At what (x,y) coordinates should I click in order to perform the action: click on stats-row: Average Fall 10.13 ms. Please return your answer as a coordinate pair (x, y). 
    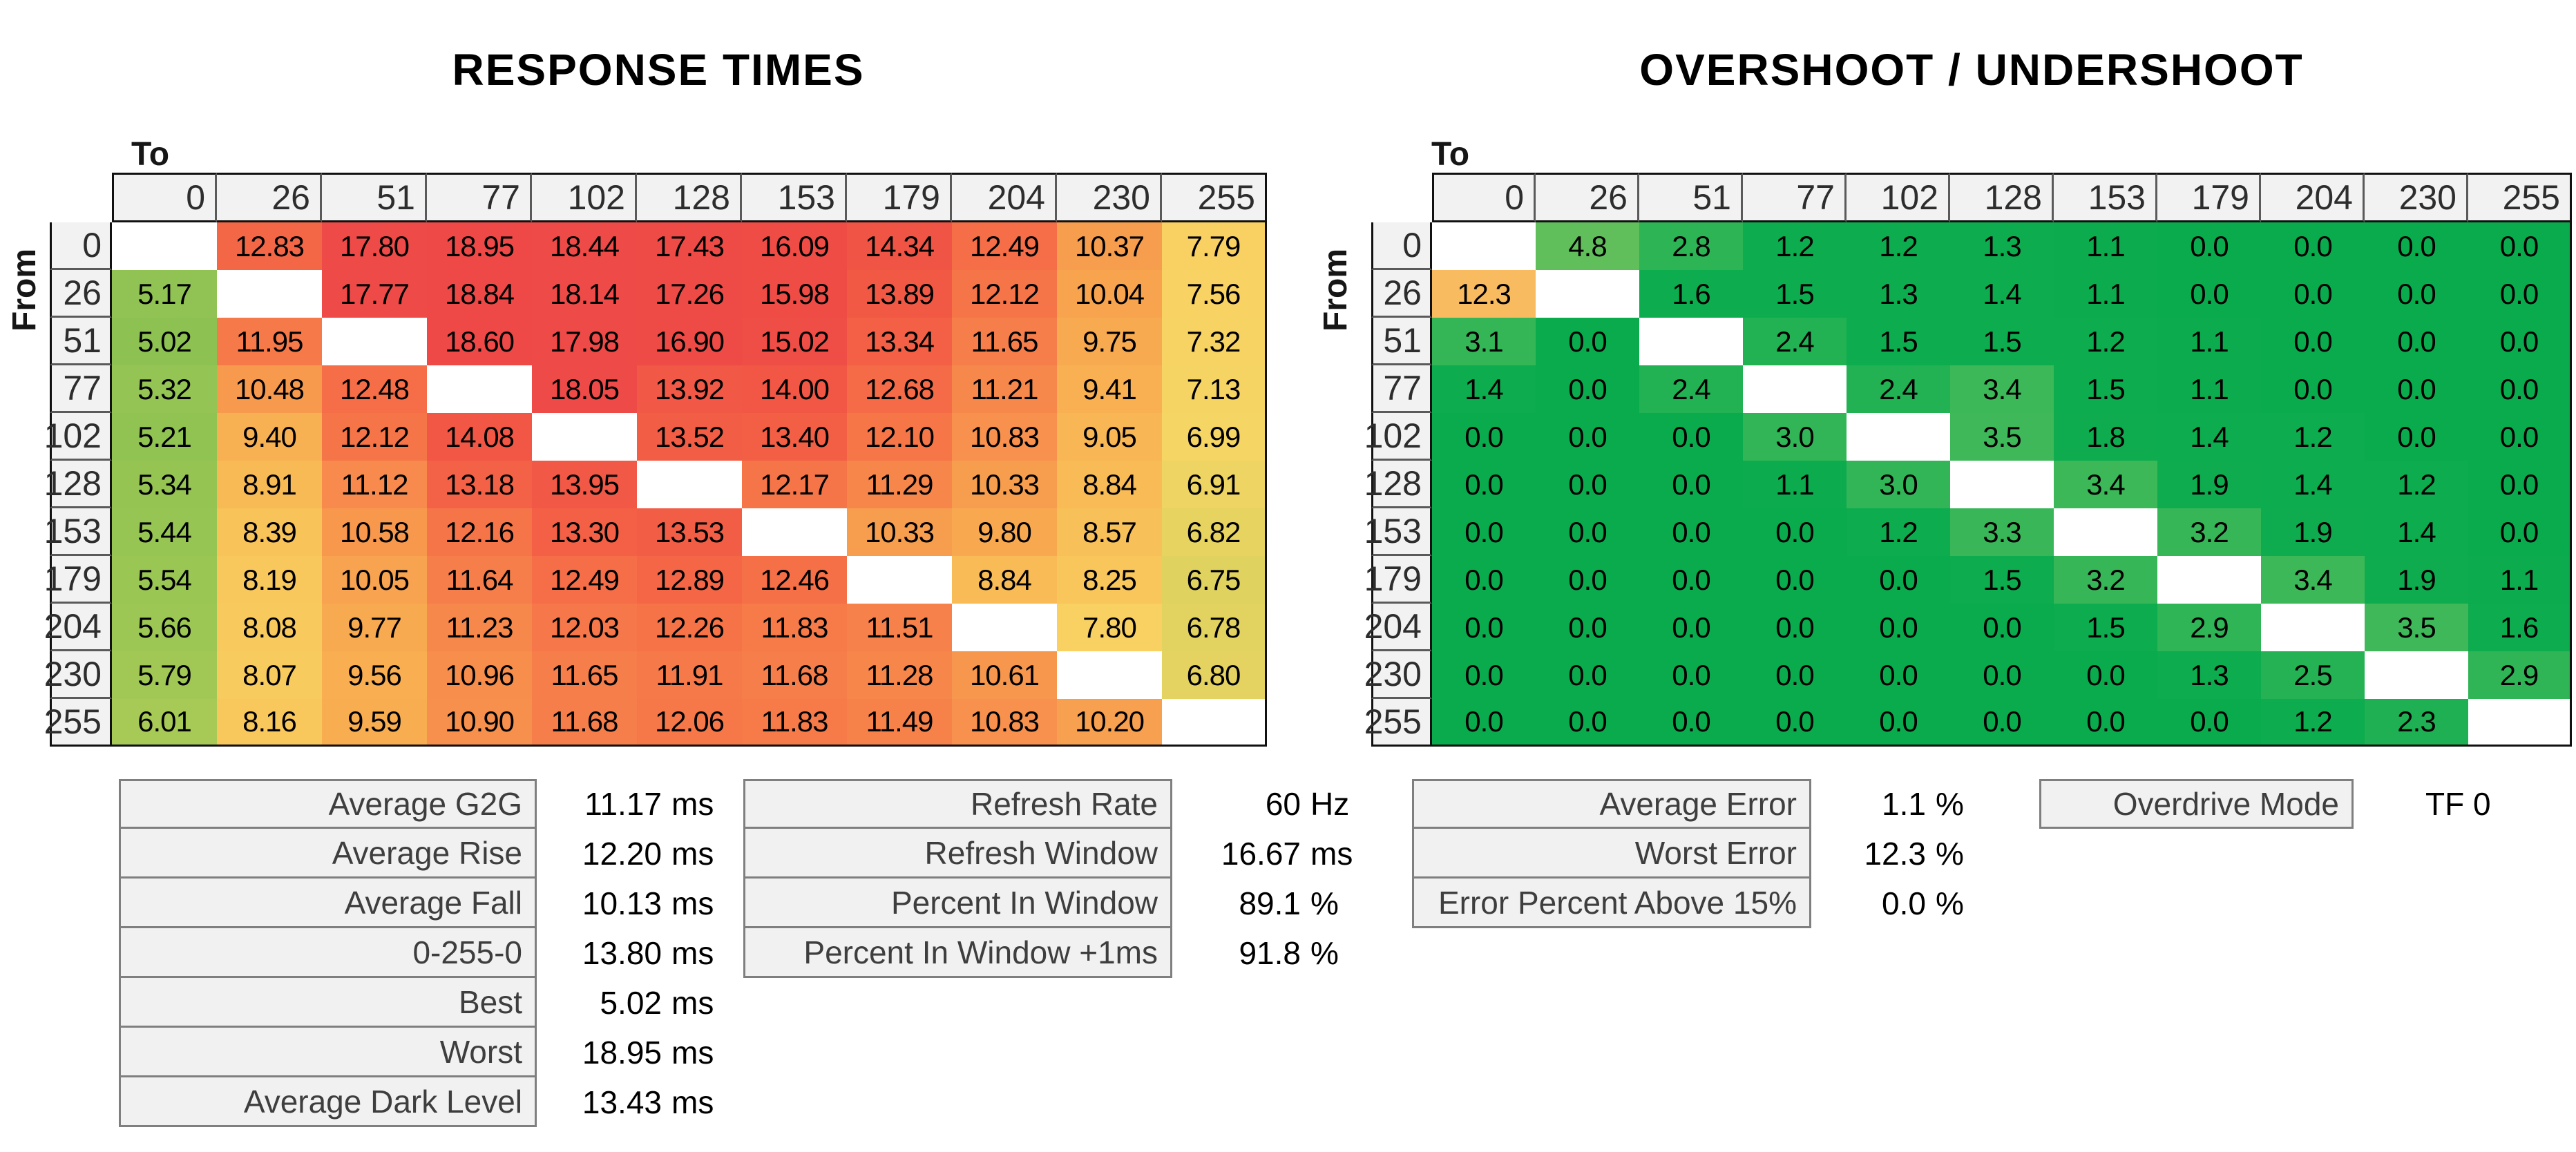
    Looking at the image, I should click on (416, 904).